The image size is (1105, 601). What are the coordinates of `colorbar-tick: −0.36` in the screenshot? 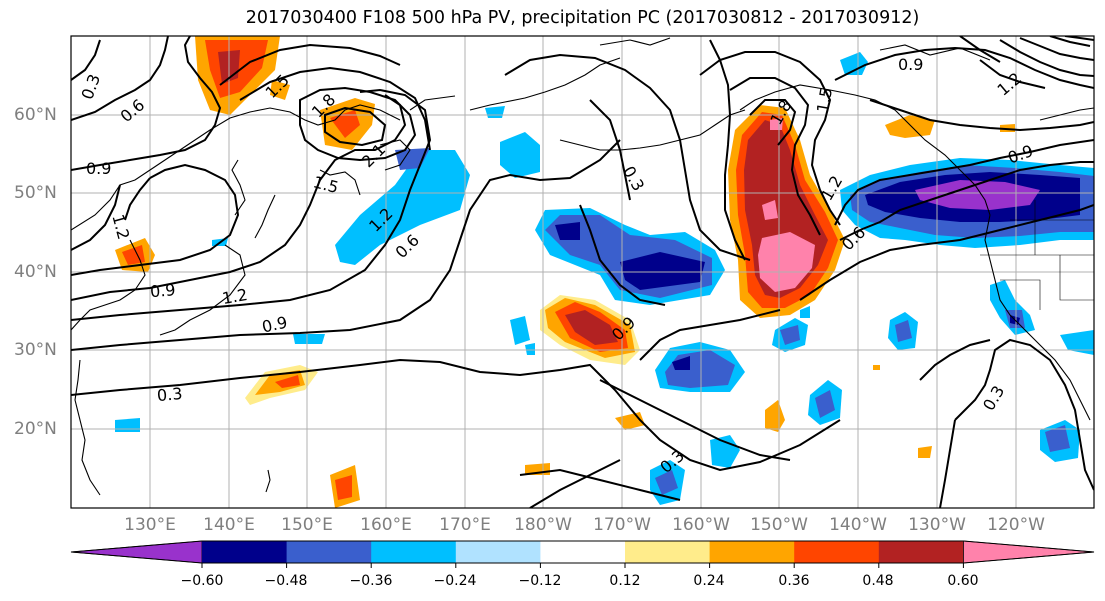 It's located at (371, 581).